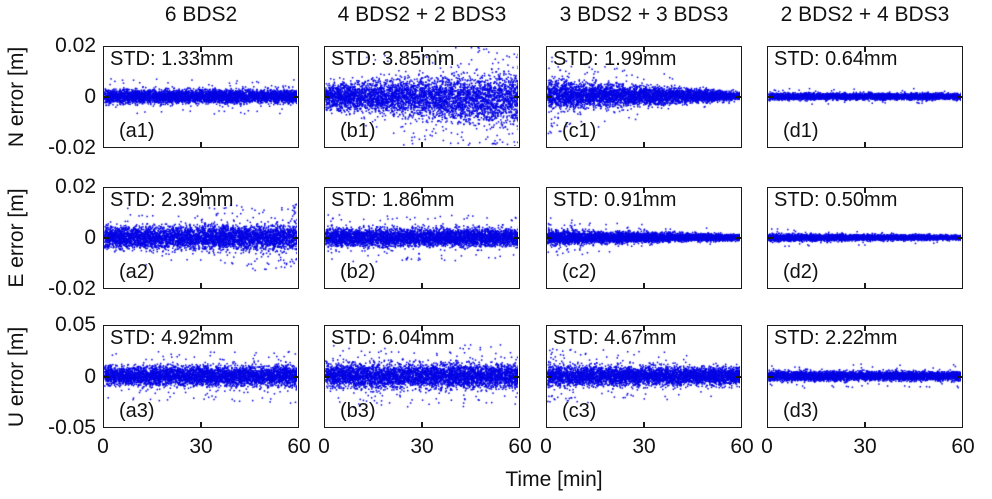 The height and width of the screenshot is (499, 992). What do you see at coordinates (393, 200) in the screenshot?
I see `std-annotation-b2: STD: 1.86mm` at bounding box center [393, 200].